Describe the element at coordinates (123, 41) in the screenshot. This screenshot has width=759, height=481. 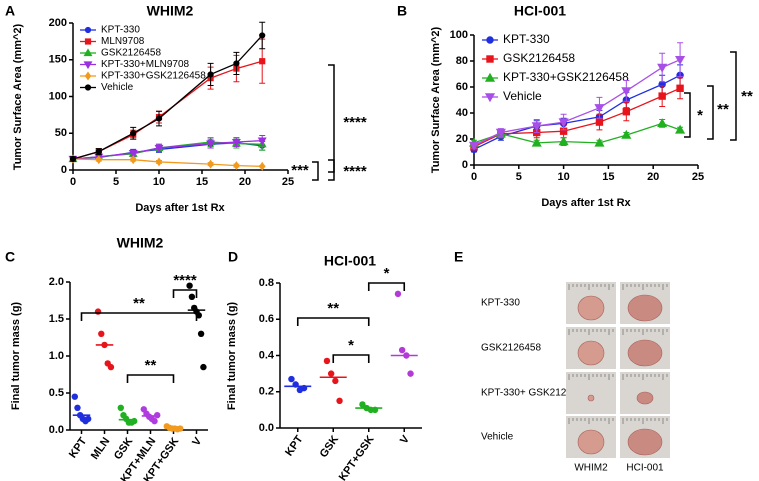
I see `legend-label: MLN9708` at that location.